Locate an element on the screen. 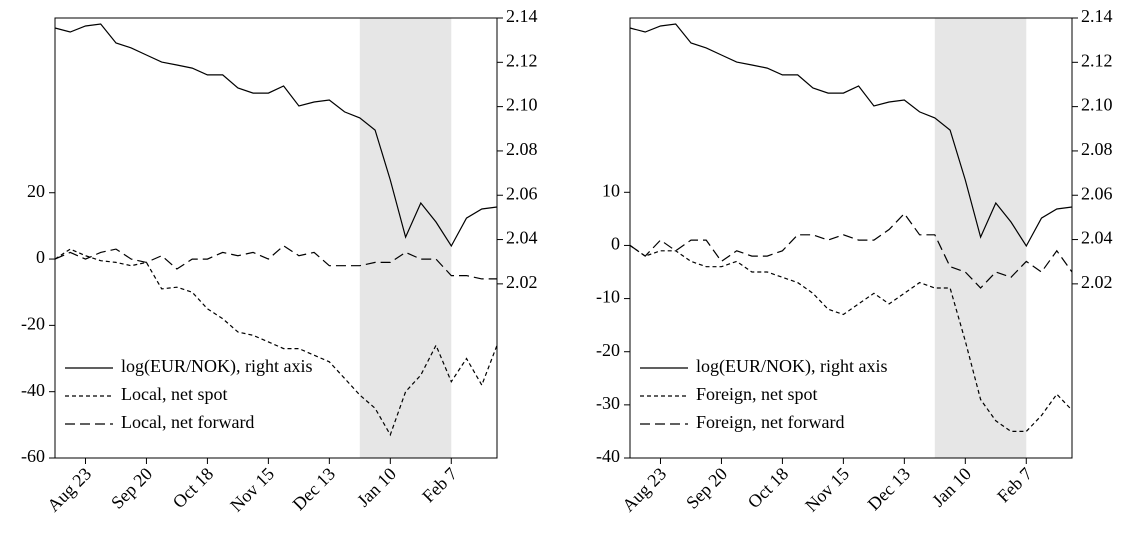  legend-label: Foreign, net spot is located at coordinates (757, 394).